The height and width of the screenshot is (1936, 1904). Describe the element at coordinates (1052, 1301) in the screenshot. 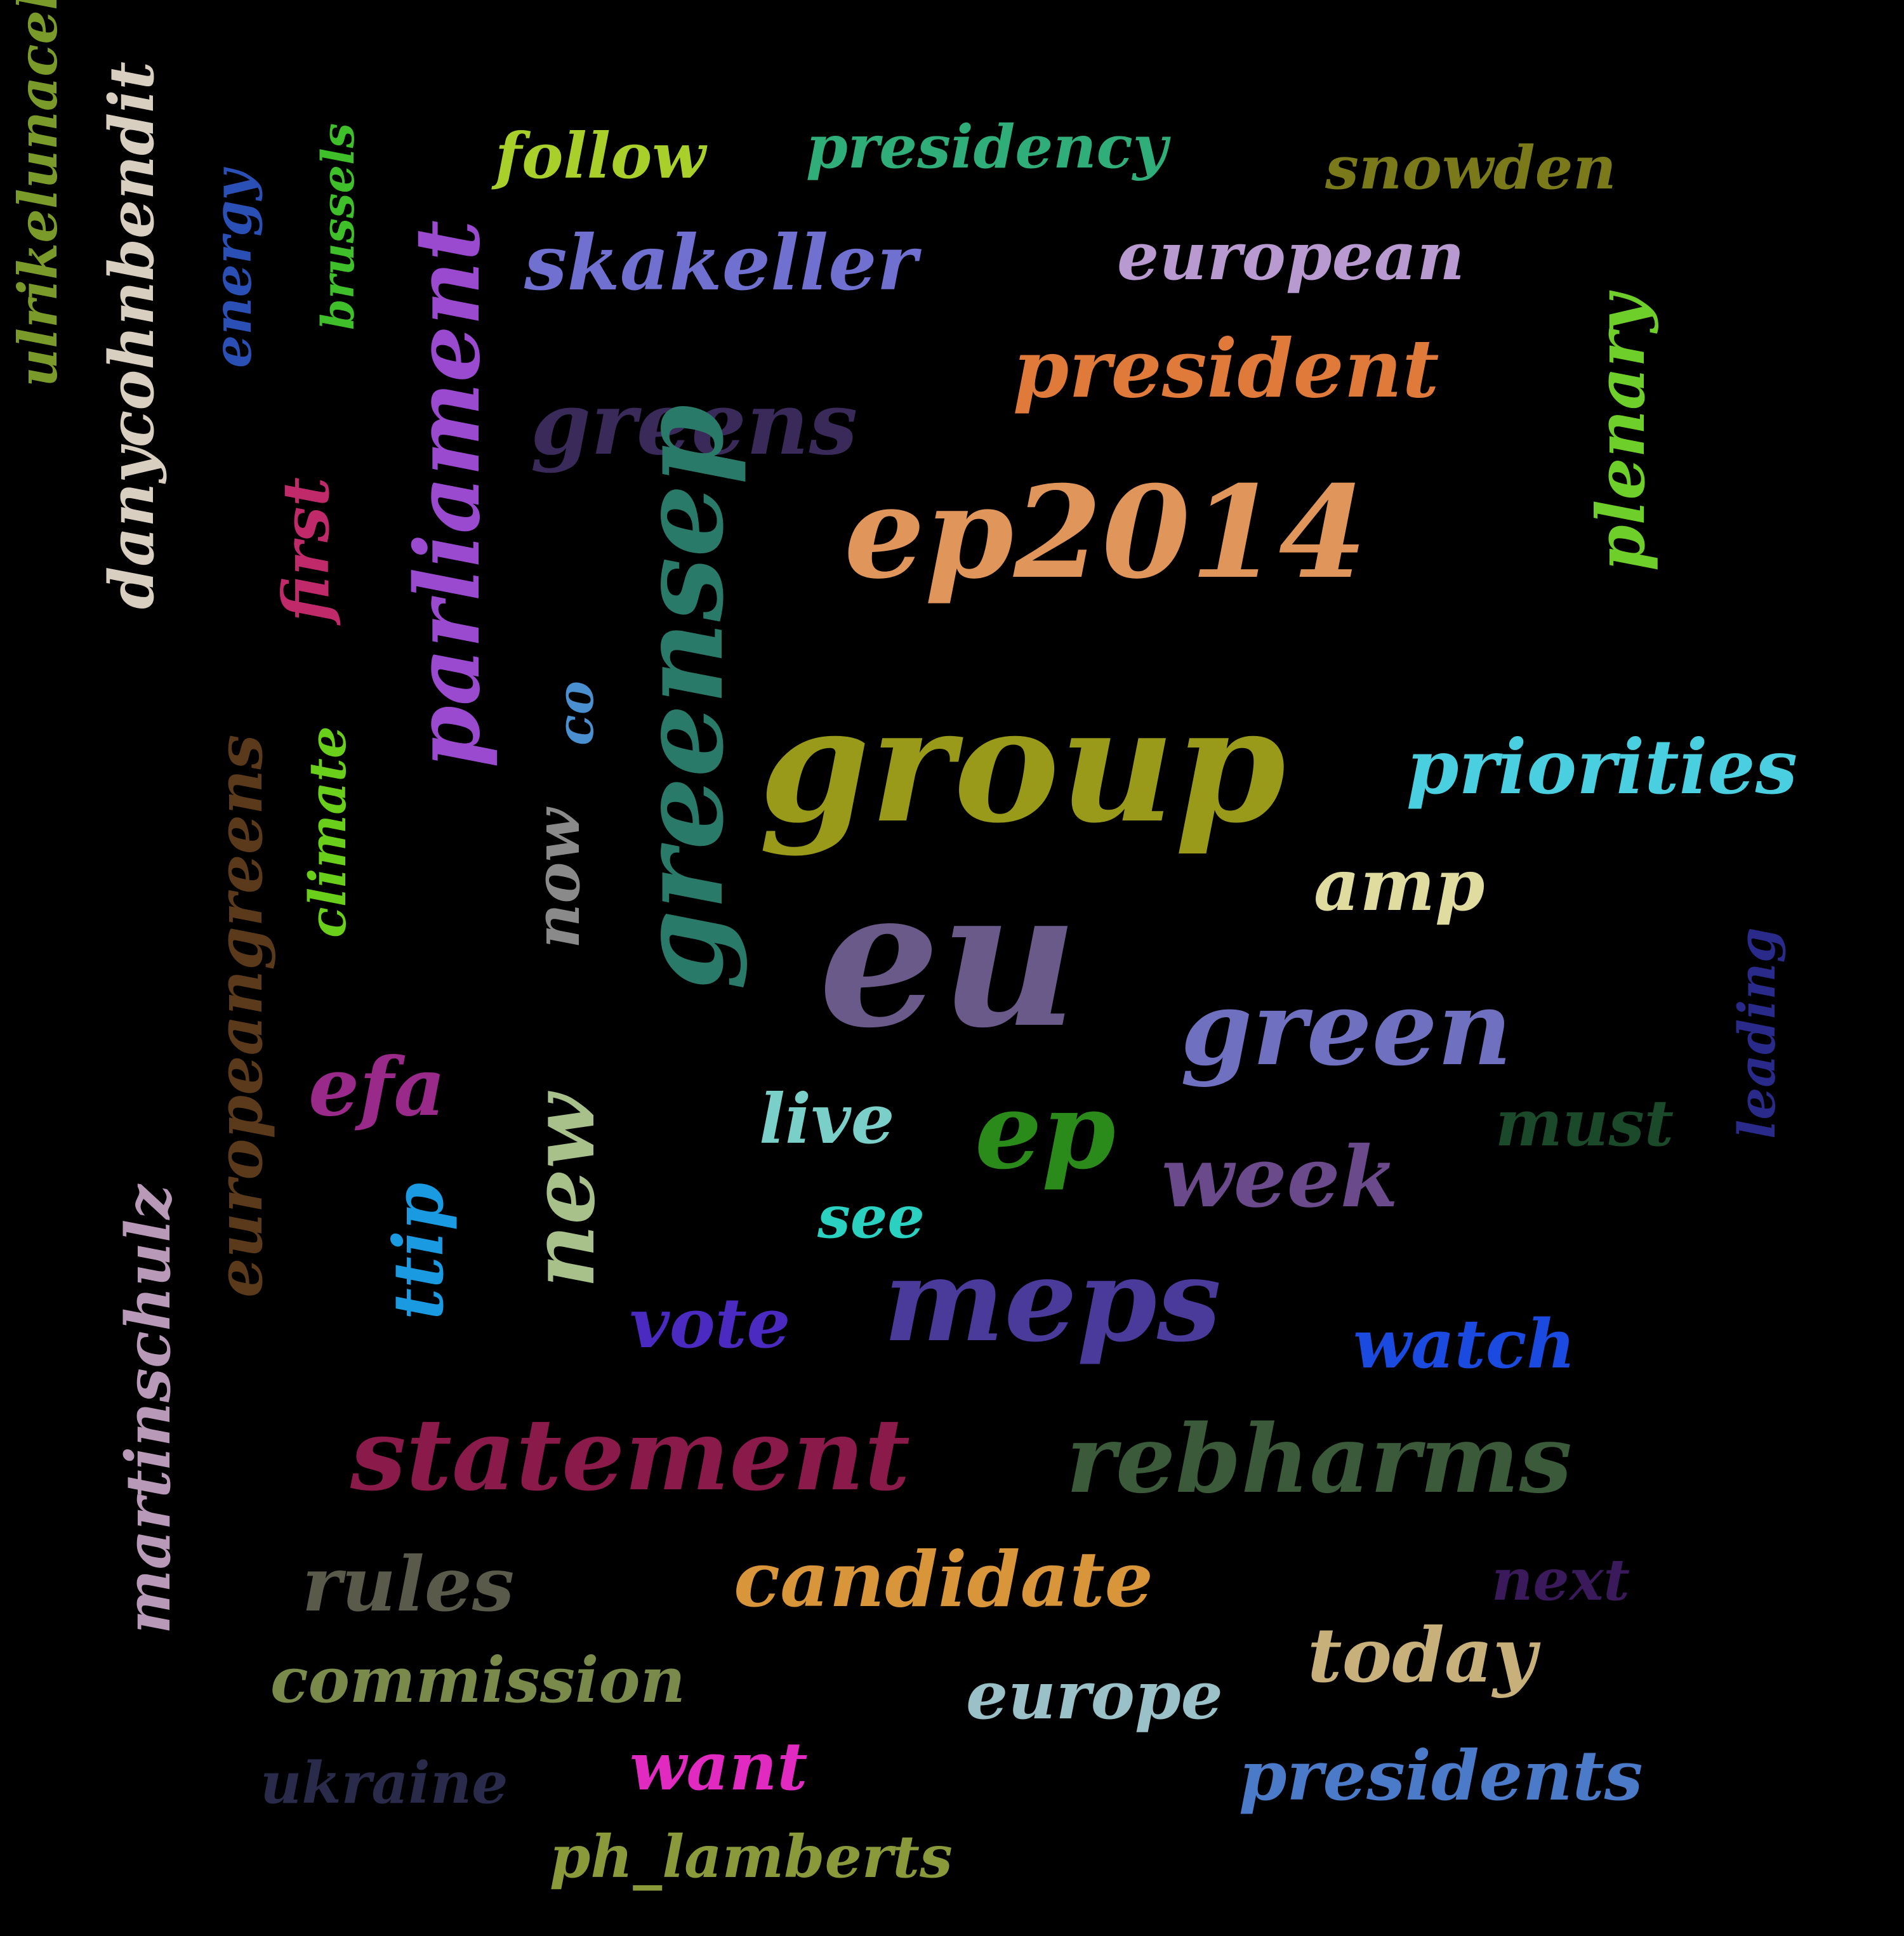

I see `word-meps: meps` at that location.